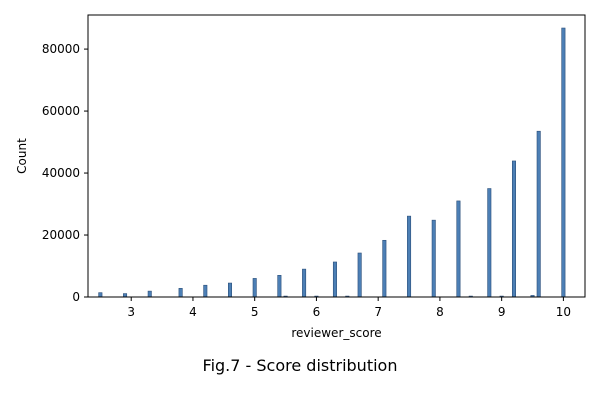 This screenshot has width=600, height=400. What do you see at coordinates (378, 312) in the screenshot?
I see `x-tick-label: 7` at bounding box center [378, 312].